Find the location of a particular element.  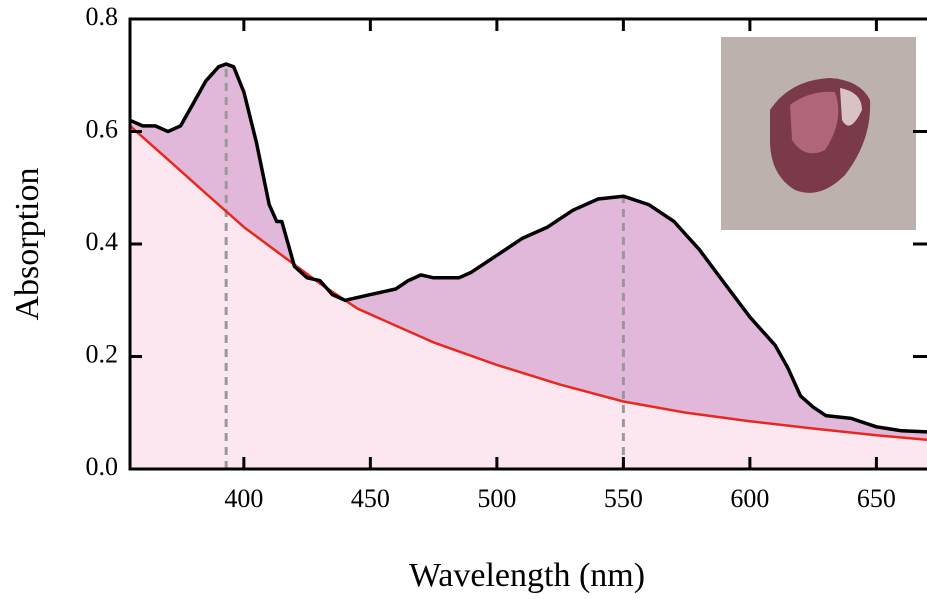

gem-highlight is located at coordinates (851, 107).